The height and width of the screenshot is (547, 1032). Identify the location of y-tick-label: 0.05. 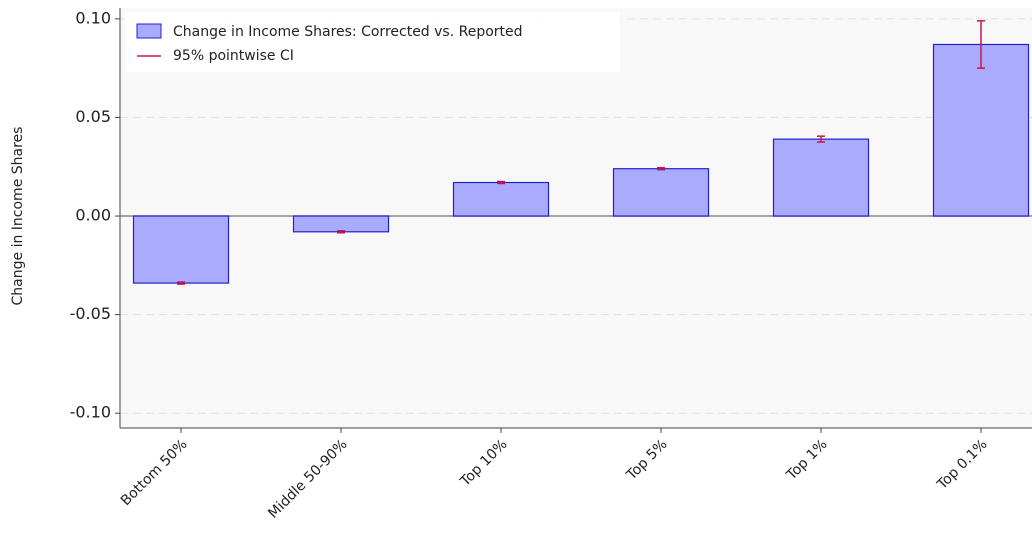
(93, 116).